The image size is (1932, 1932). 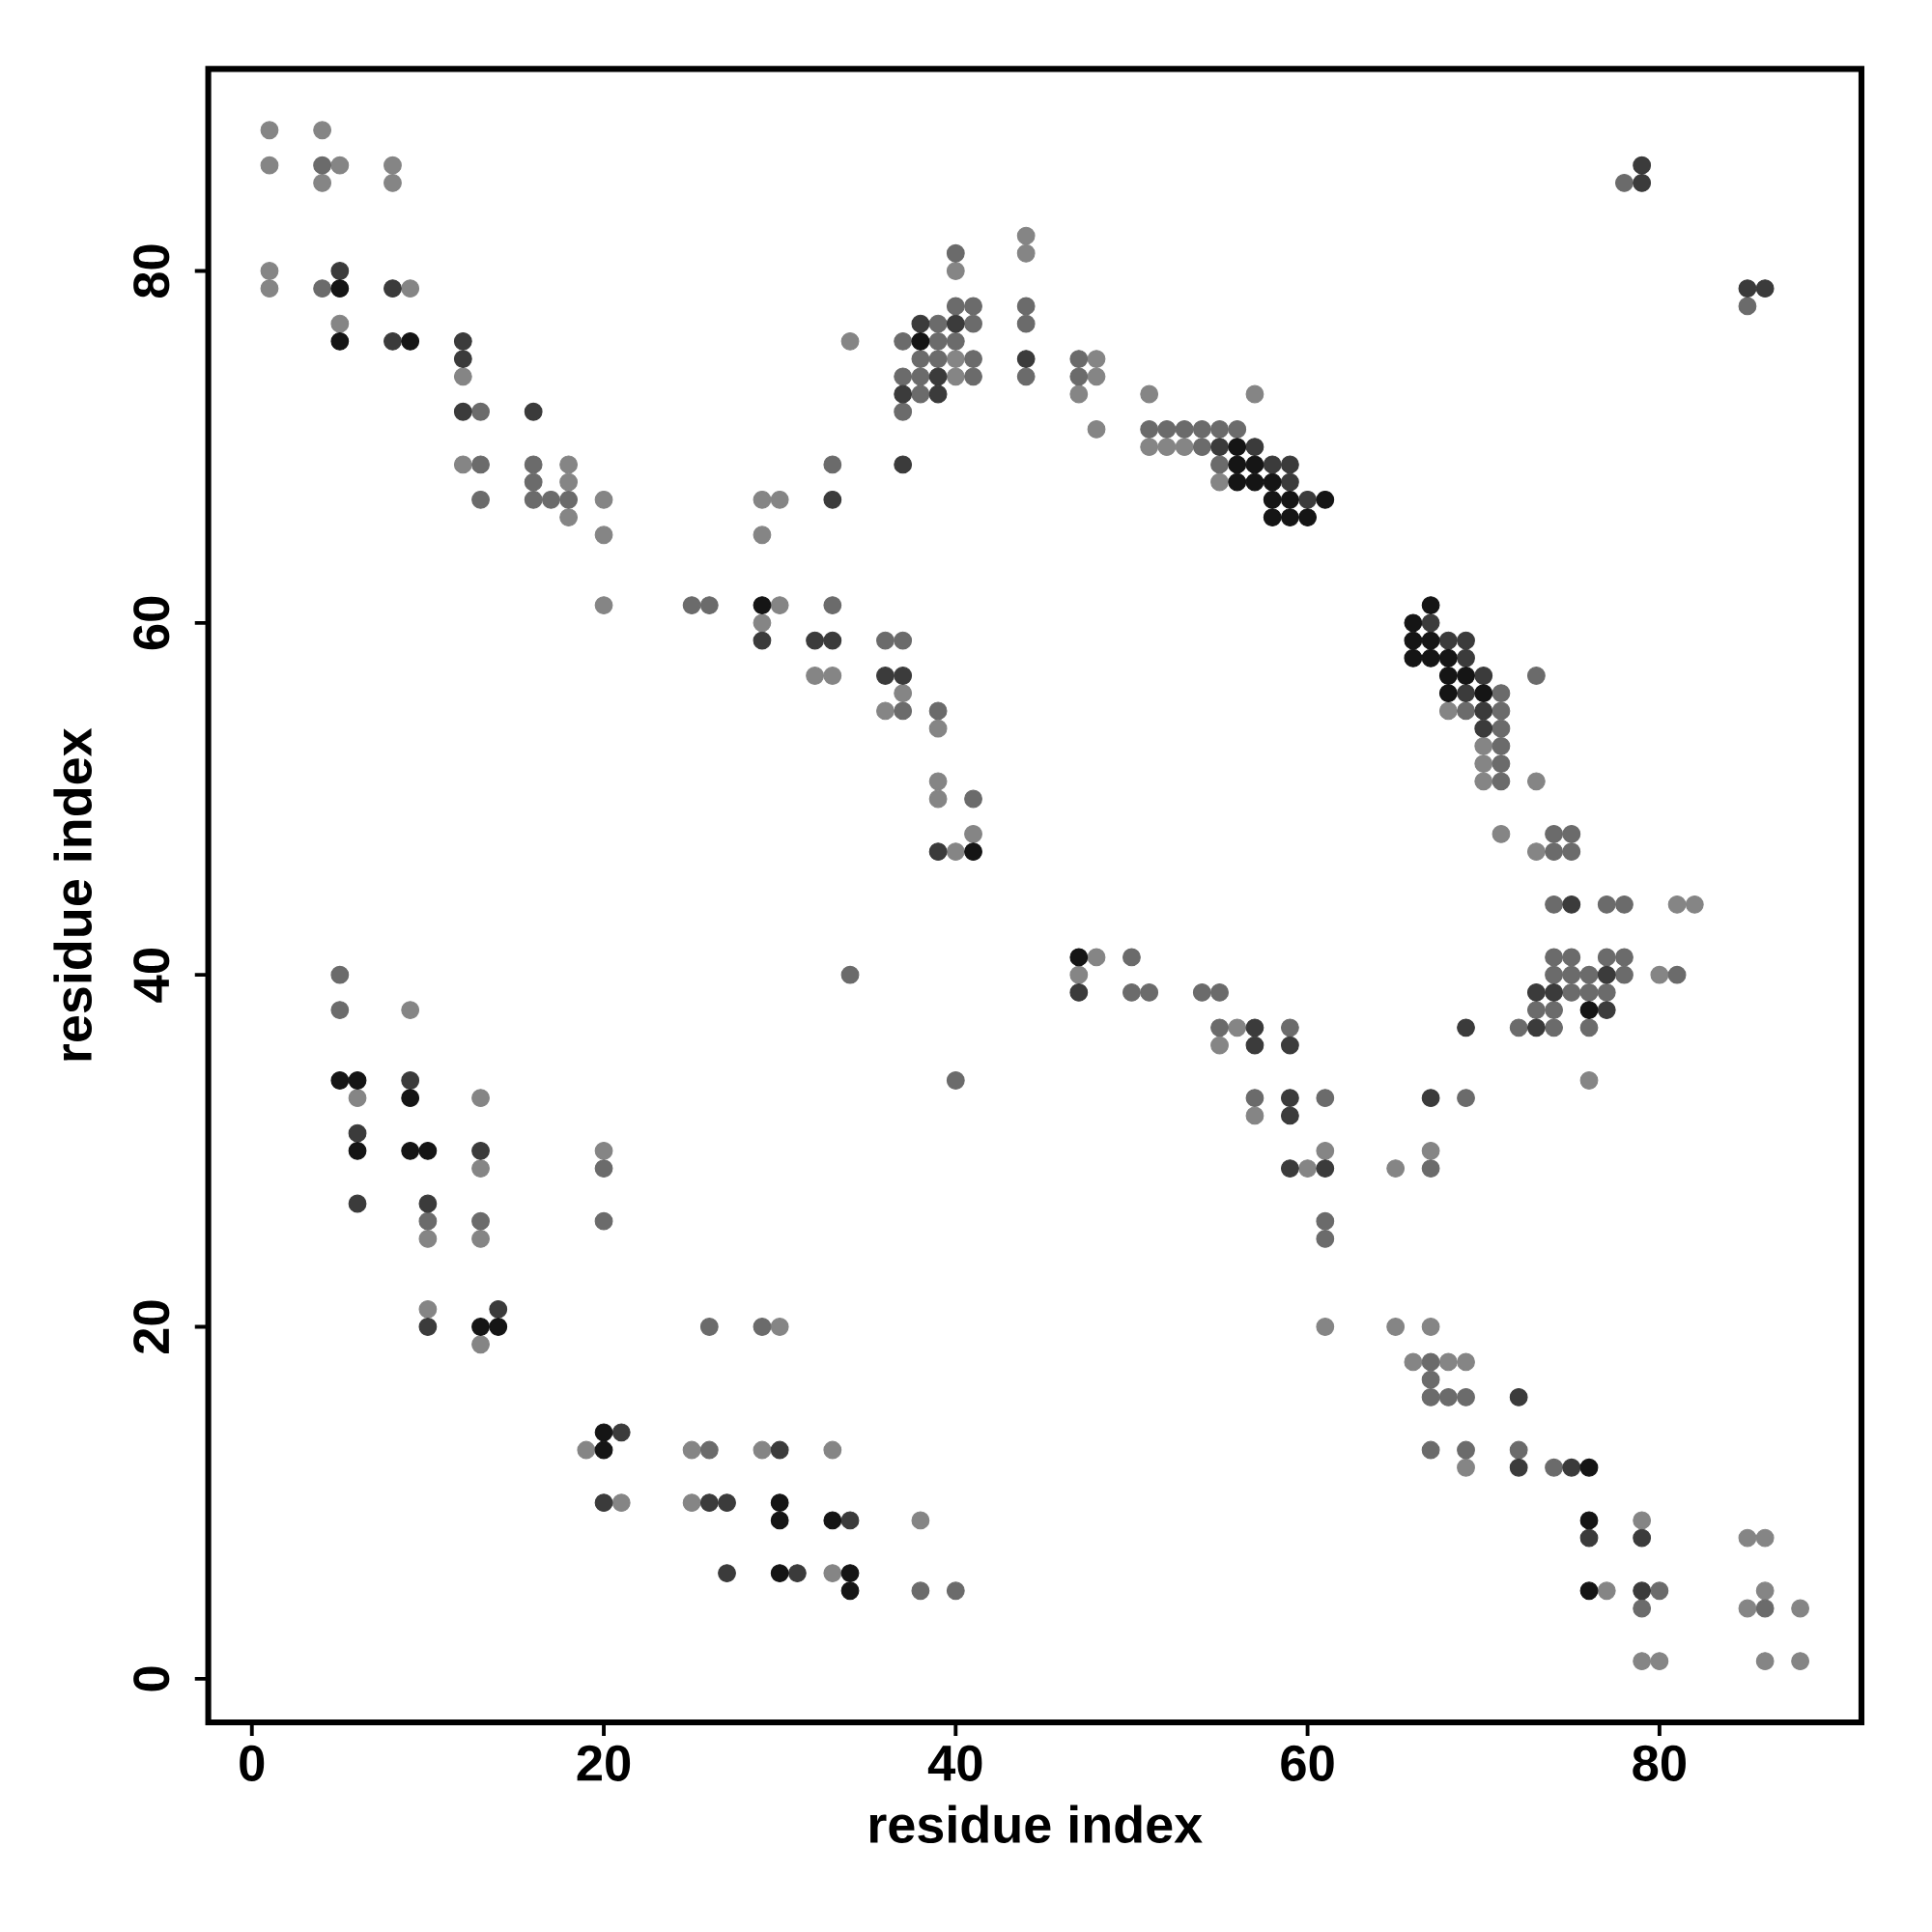 I want to click on y-axis-title: residue index, so click(x=73, y=894).